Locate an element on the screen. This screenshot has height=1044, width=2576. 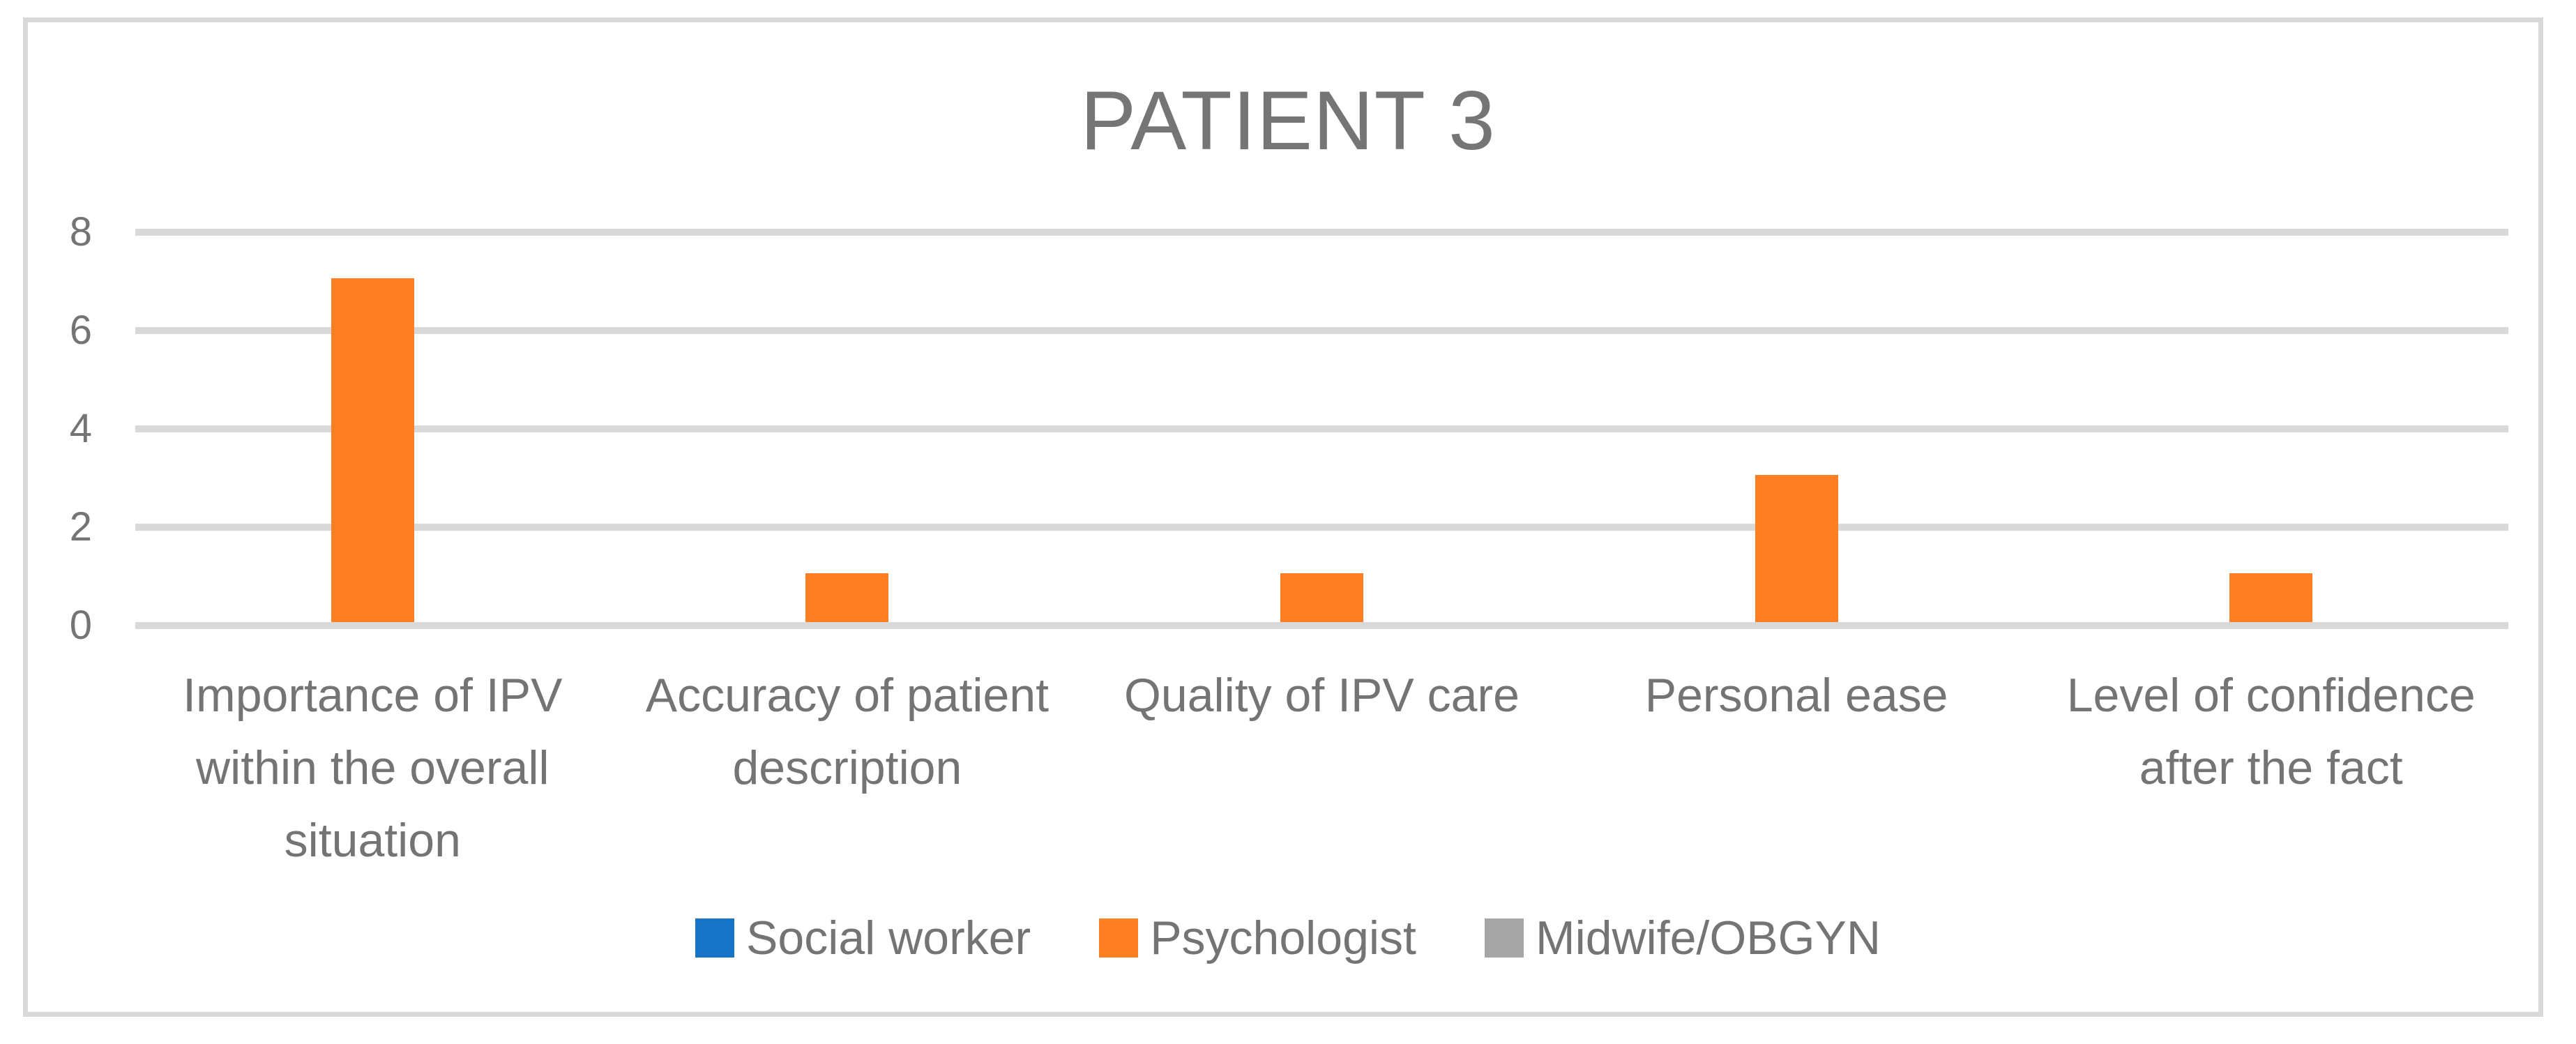
x-axis-category-label: Personal ease is located at coordinates (1796, 695).